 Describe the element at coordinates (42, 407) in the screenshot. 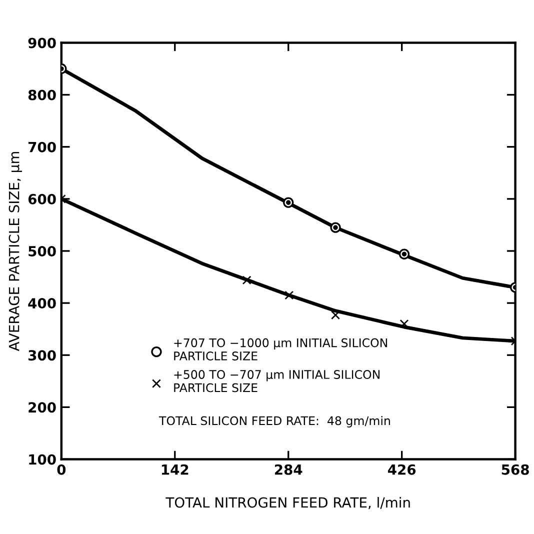

I see `y-tick-label: 200` at that location.